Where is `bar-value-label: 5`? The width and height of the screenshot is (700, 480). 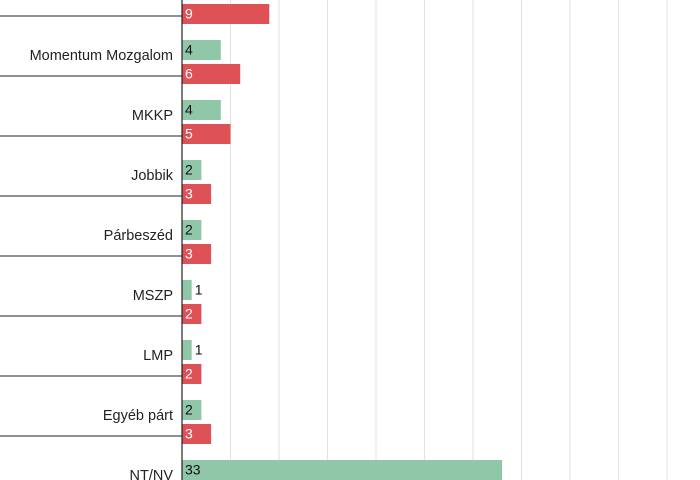
bar-value-label: 5 is located at coordinates (189, 134).